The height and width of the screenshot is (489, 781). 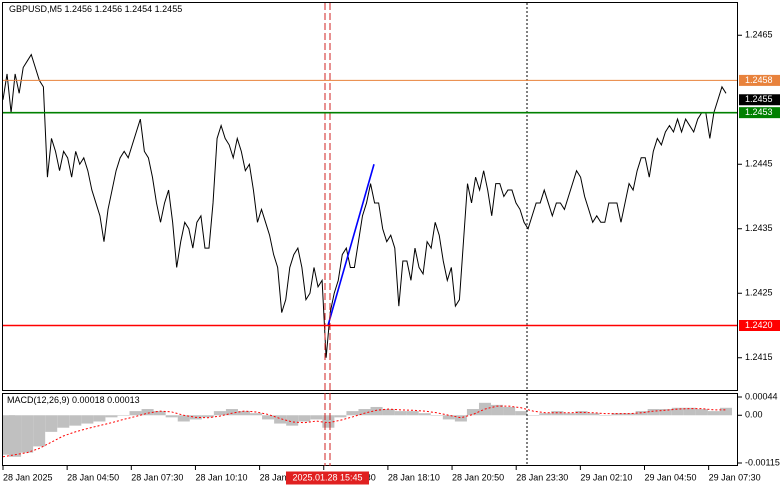 I want to click on macd-header: MACD(12,26,9) 0.00018 0.00013, so click(x=73, y=400).